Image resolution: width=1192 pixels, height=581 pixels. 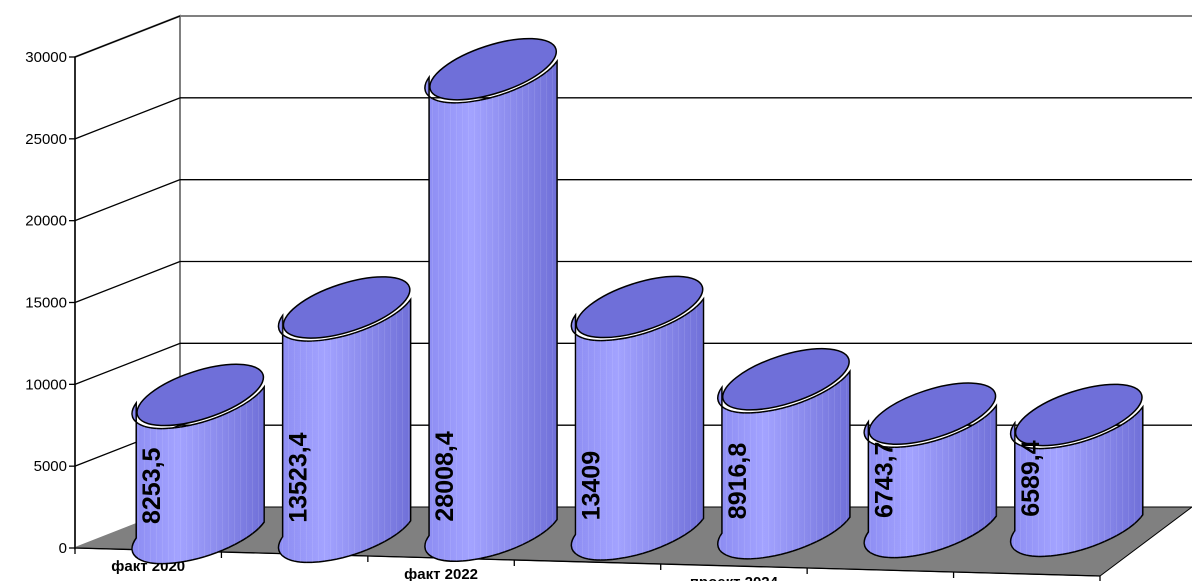 I want to click on y-tick-label: 10000, so click(x=46, y=384).